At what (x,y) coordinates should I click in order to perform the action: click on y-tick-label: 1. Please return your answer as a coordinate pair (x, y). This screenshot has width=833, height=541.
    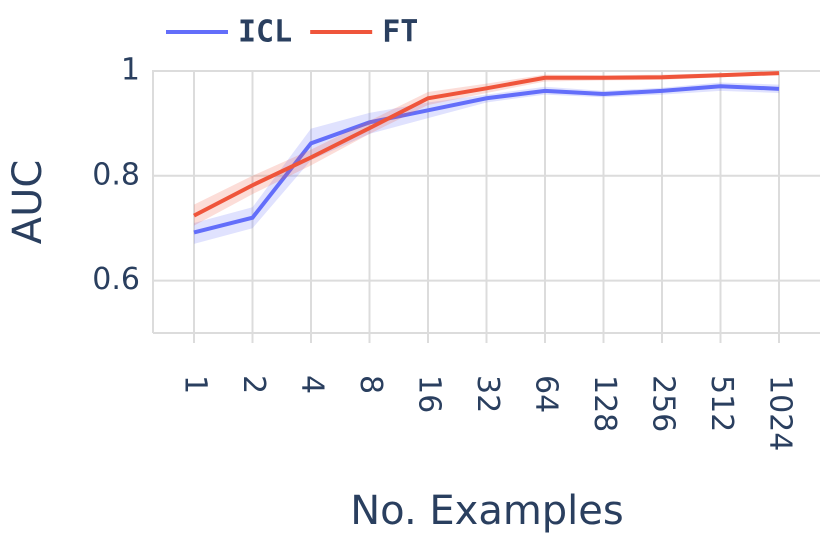
    Looking at the image, I should click on (130, 70).